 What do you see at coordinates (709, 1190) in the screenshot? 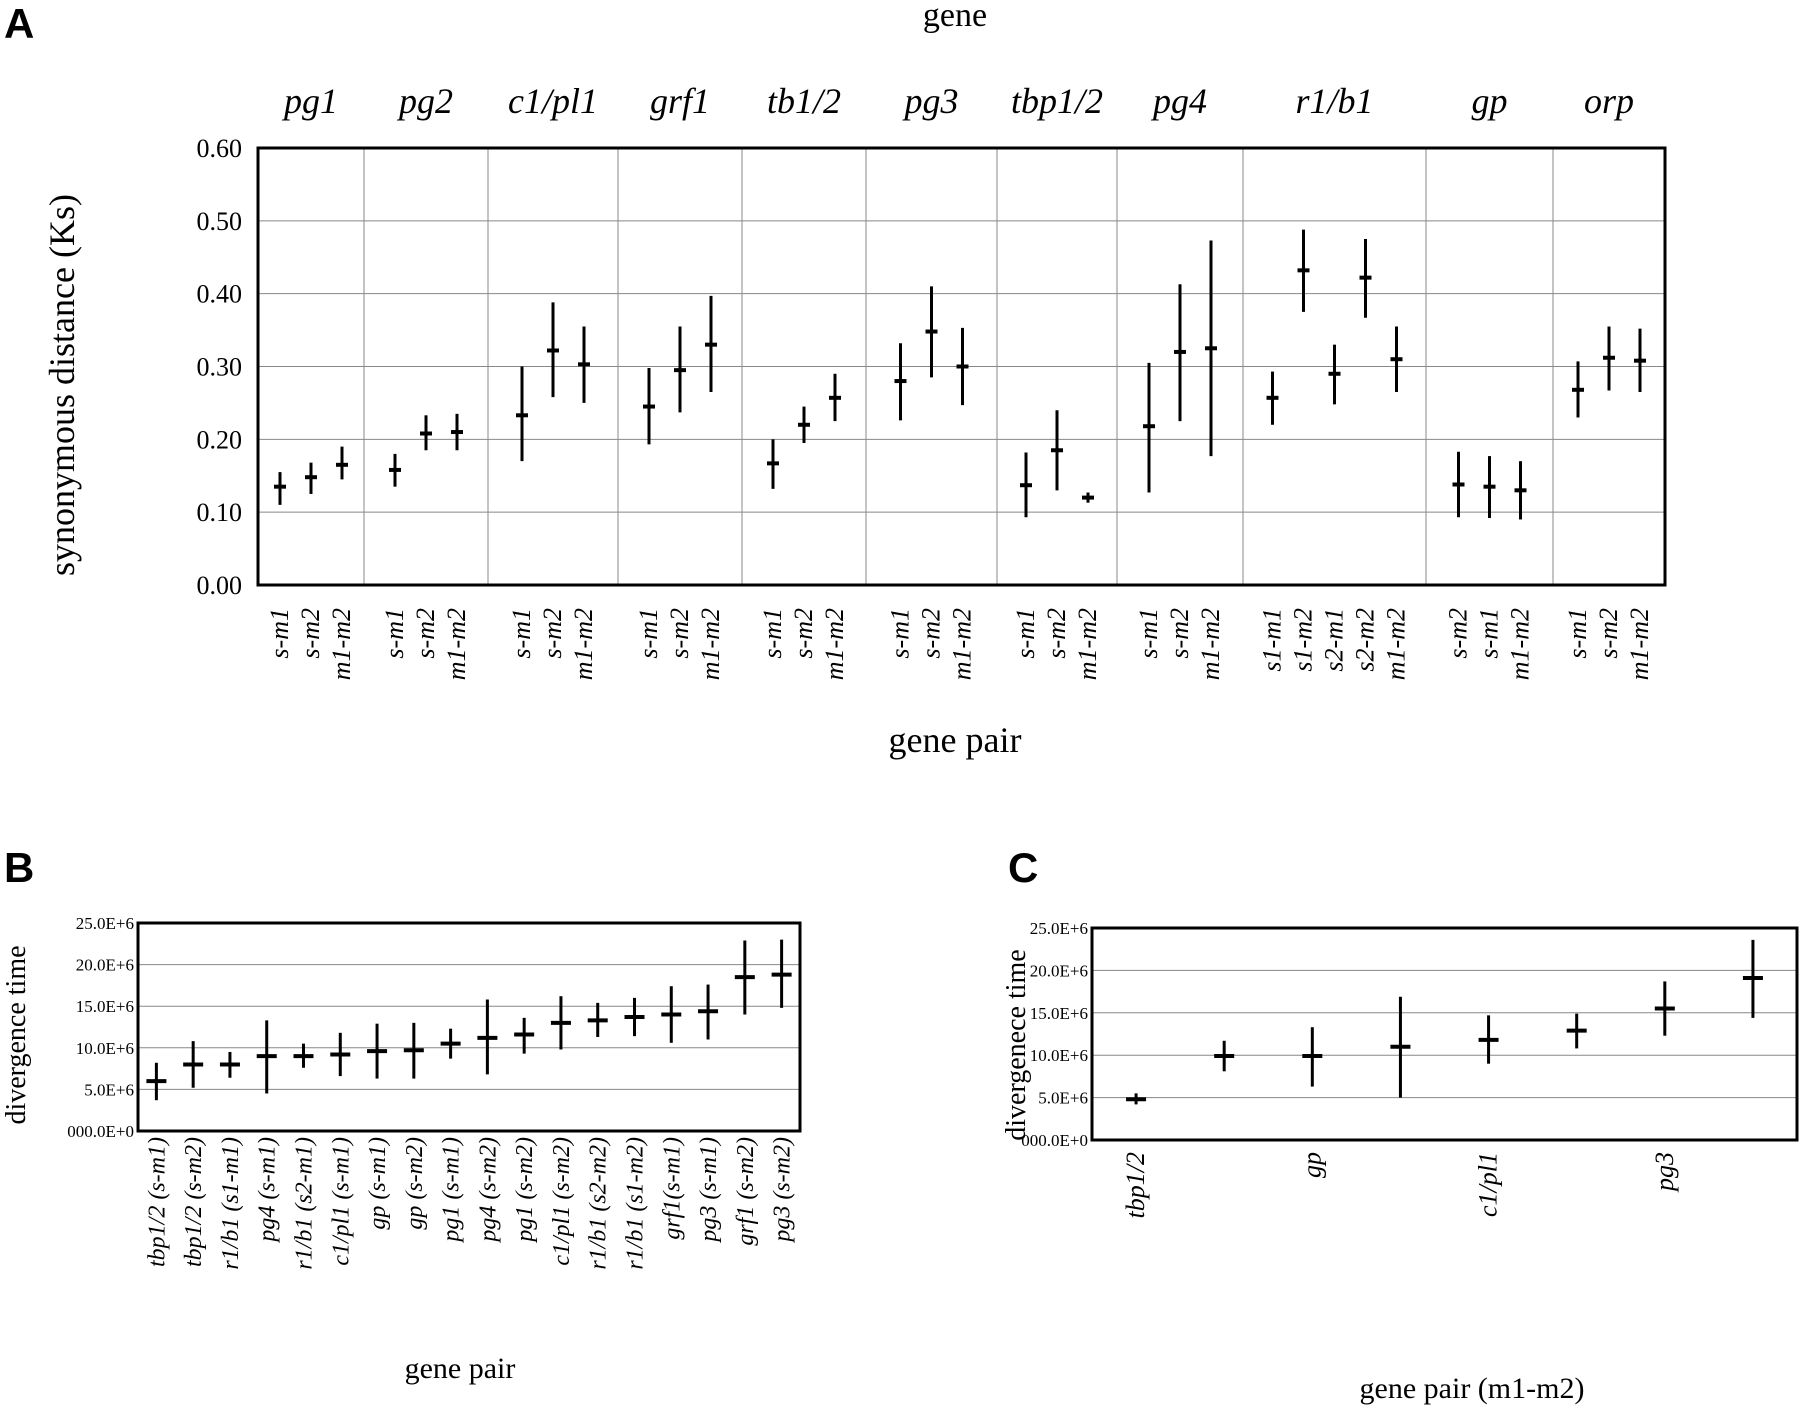
I see `category-label: pg3 (s-m1)` at bounding box center [709, 1190].